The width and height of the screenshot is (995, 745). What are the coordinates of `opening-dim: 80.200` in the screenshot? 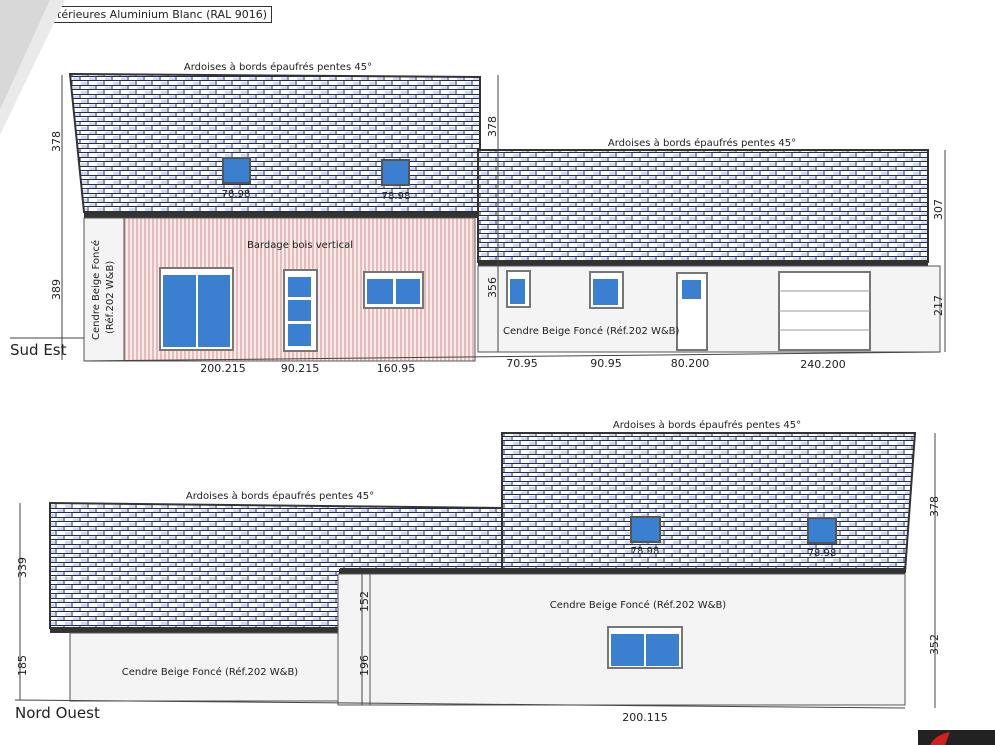 It's located at (690, 363).